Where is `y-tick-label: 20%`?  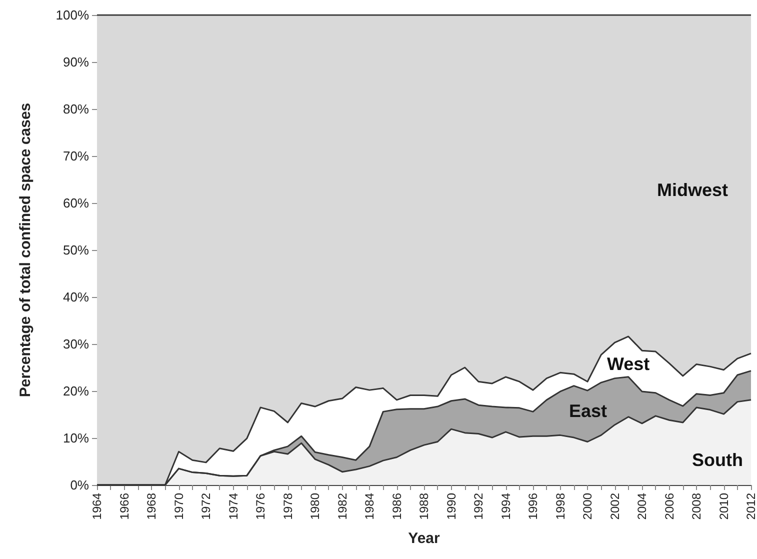 y-tick-label: 20% is located at coordinates (76, 391).